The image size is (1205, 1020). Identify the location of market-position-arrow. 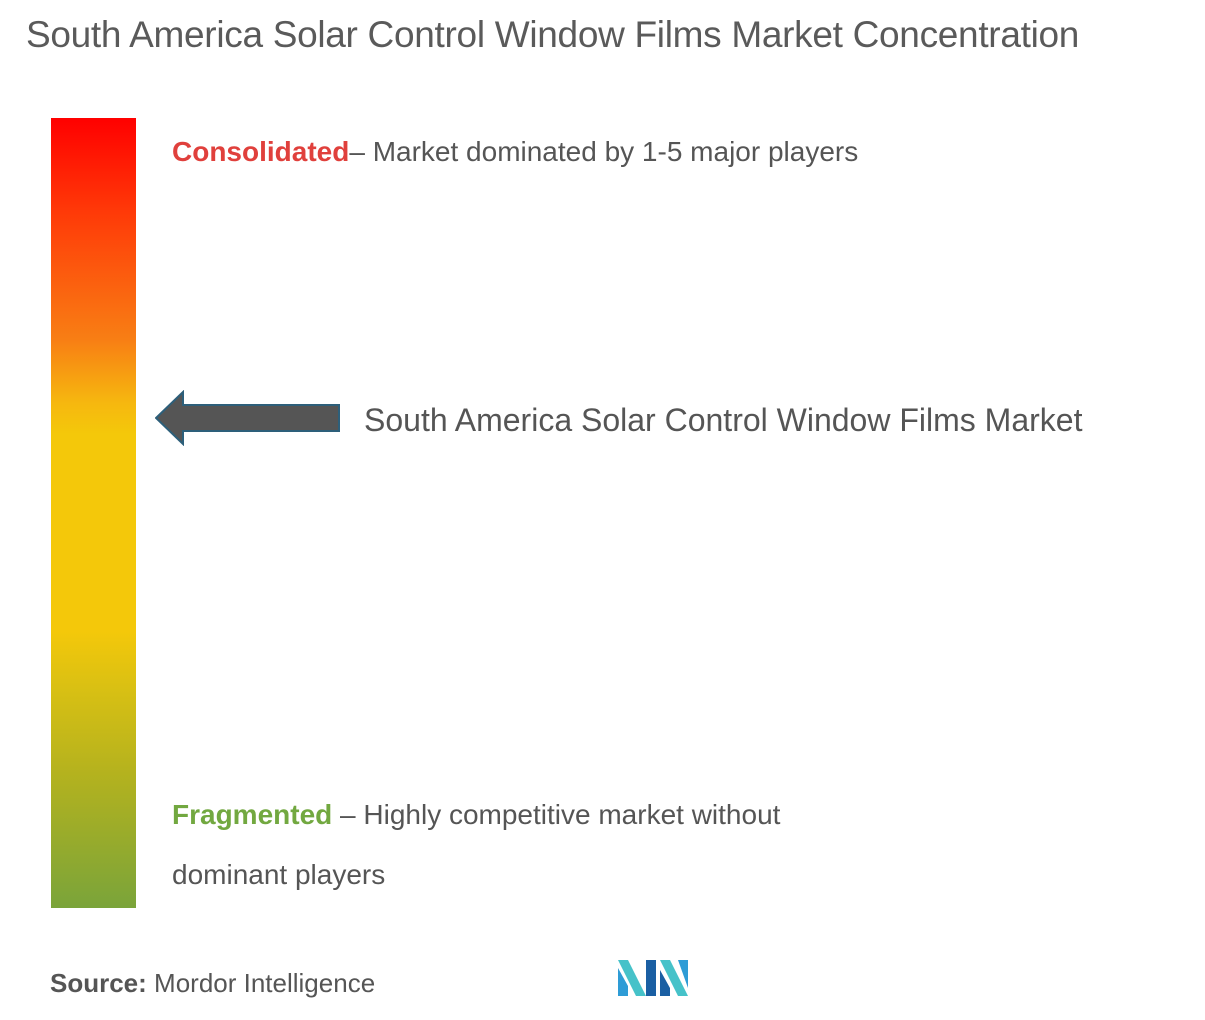
(247, 418).